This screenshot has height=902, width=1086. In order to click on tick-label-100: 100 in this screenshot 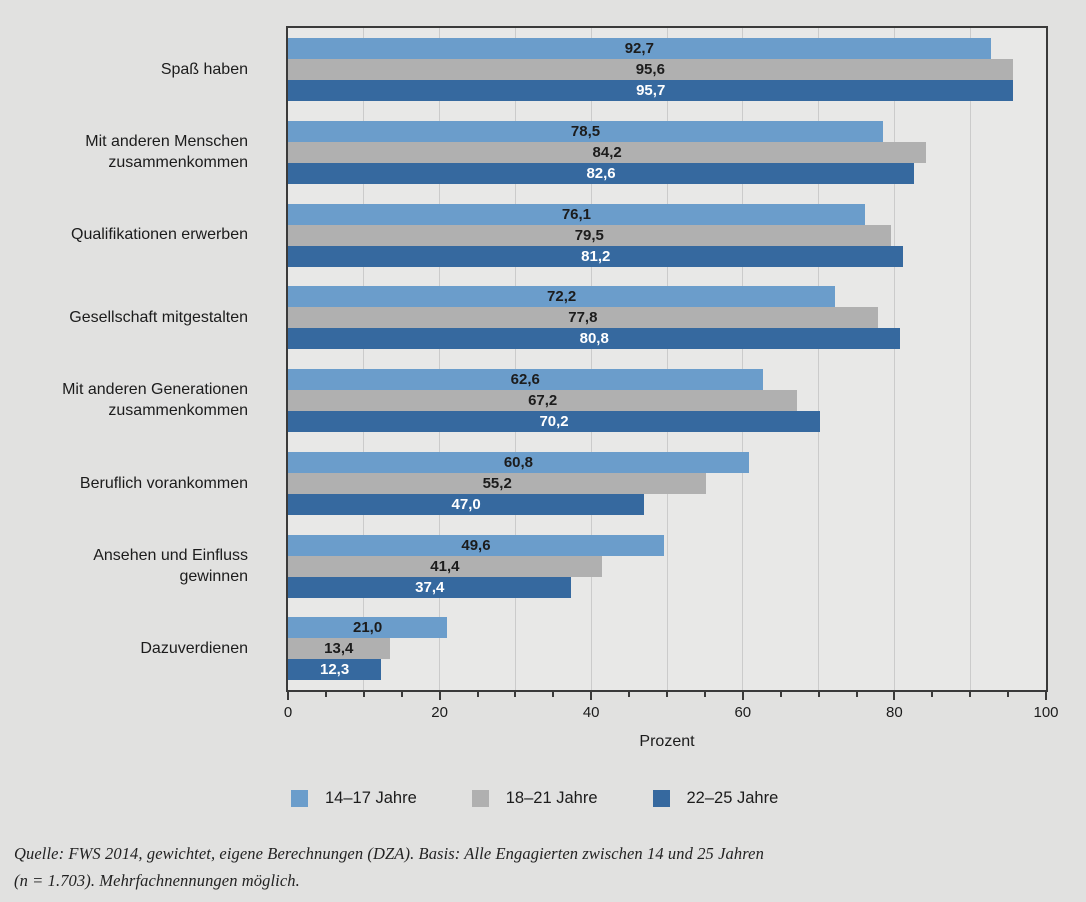, I will do `click(1046, 712)`.